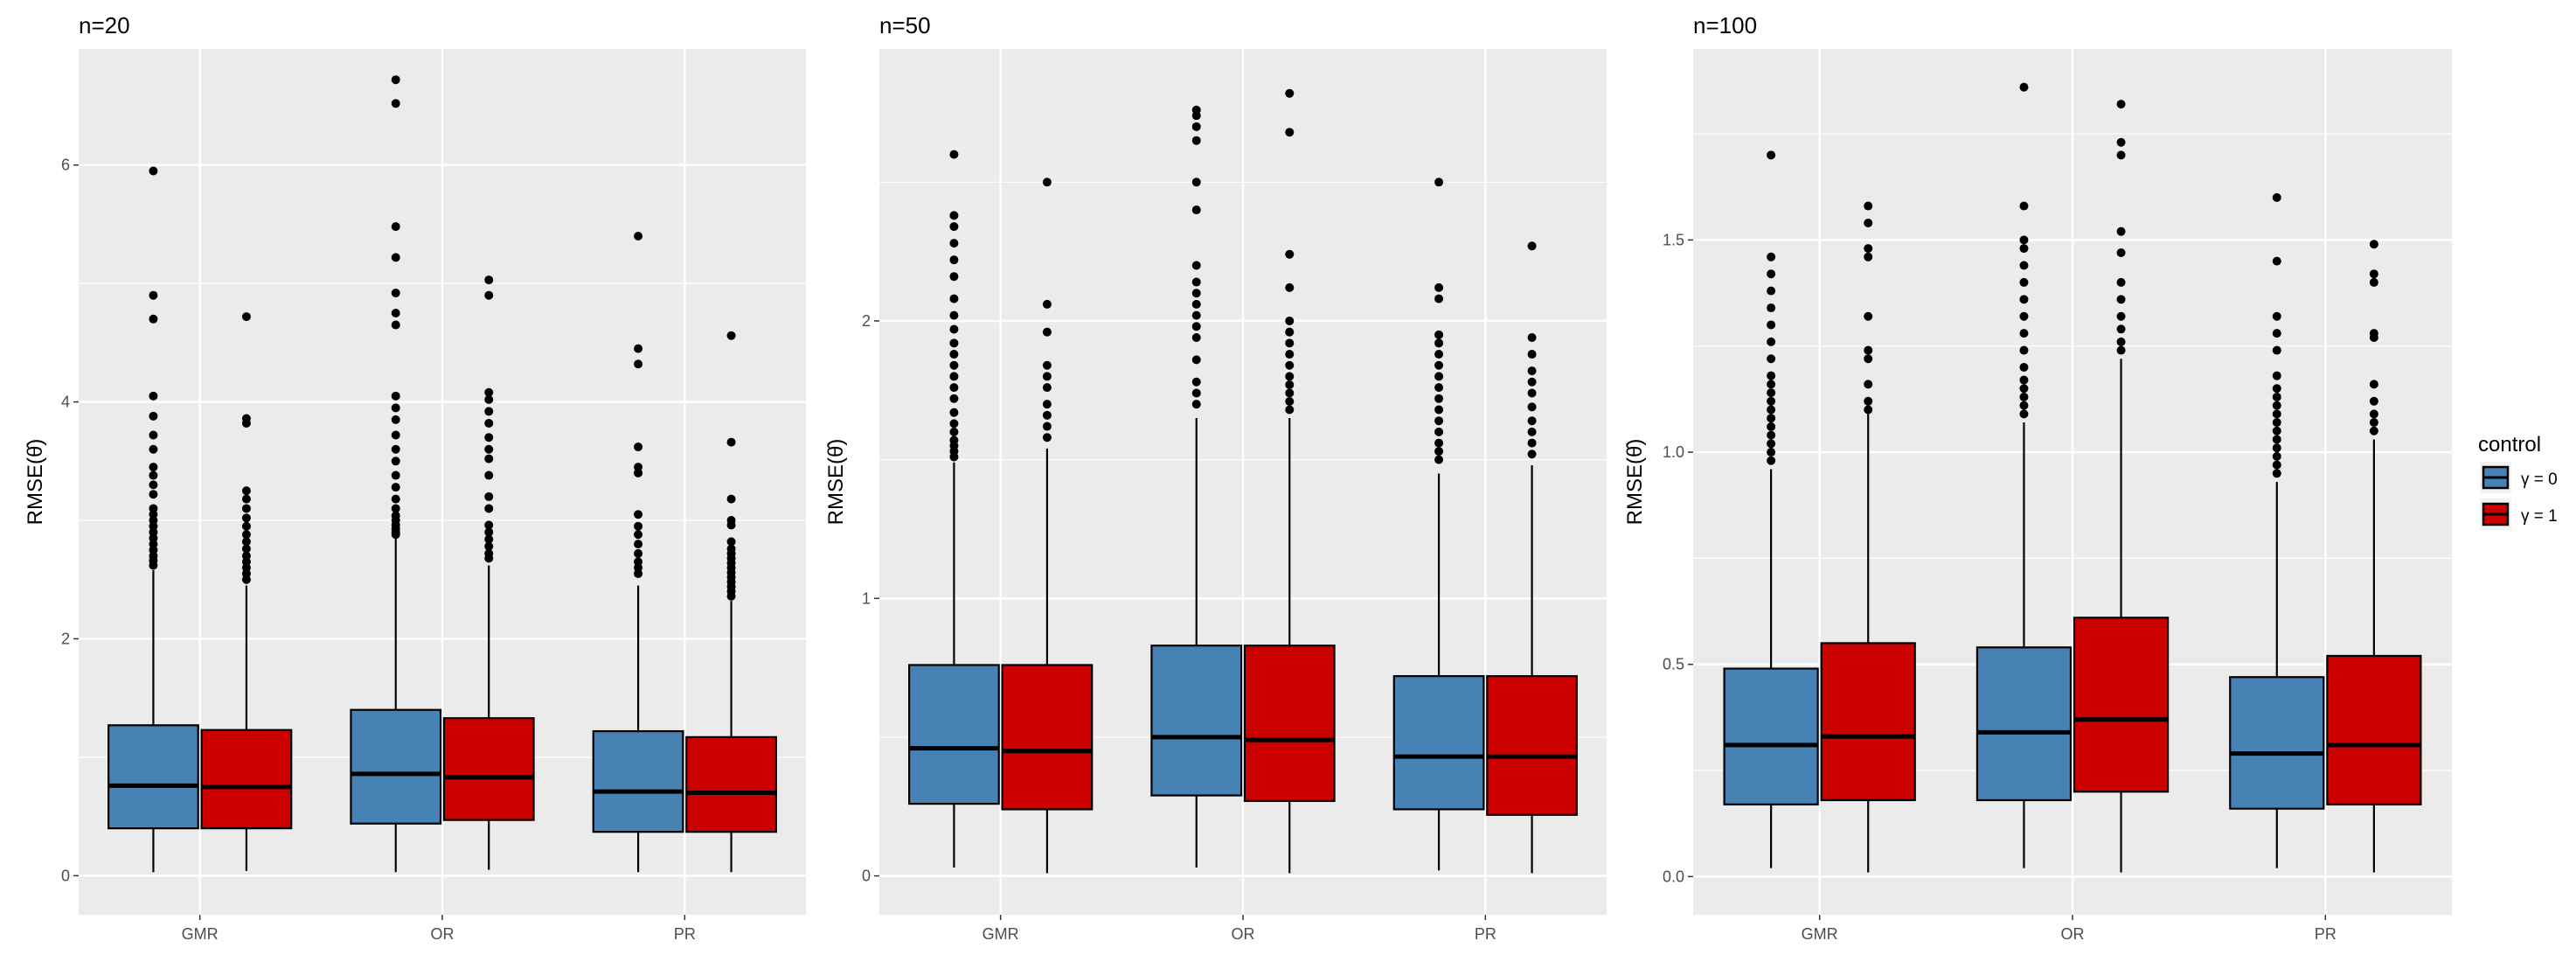 This screenshot has height=955, width=2576. I want to click on box-pr-gamma0, so click(638, 552).